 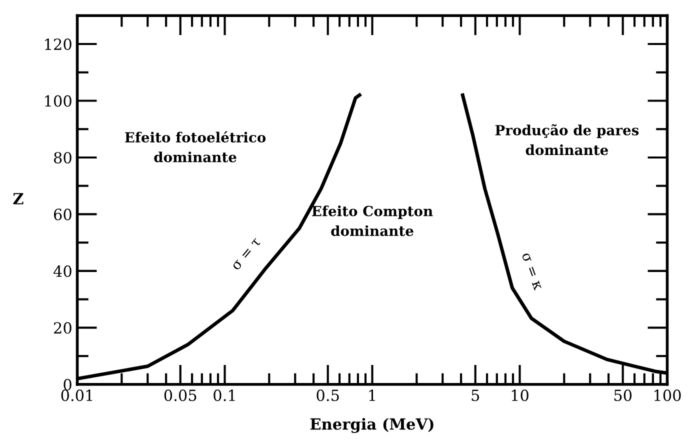 I want to click on y-tick-label: 60, so click(x=63, y=214).